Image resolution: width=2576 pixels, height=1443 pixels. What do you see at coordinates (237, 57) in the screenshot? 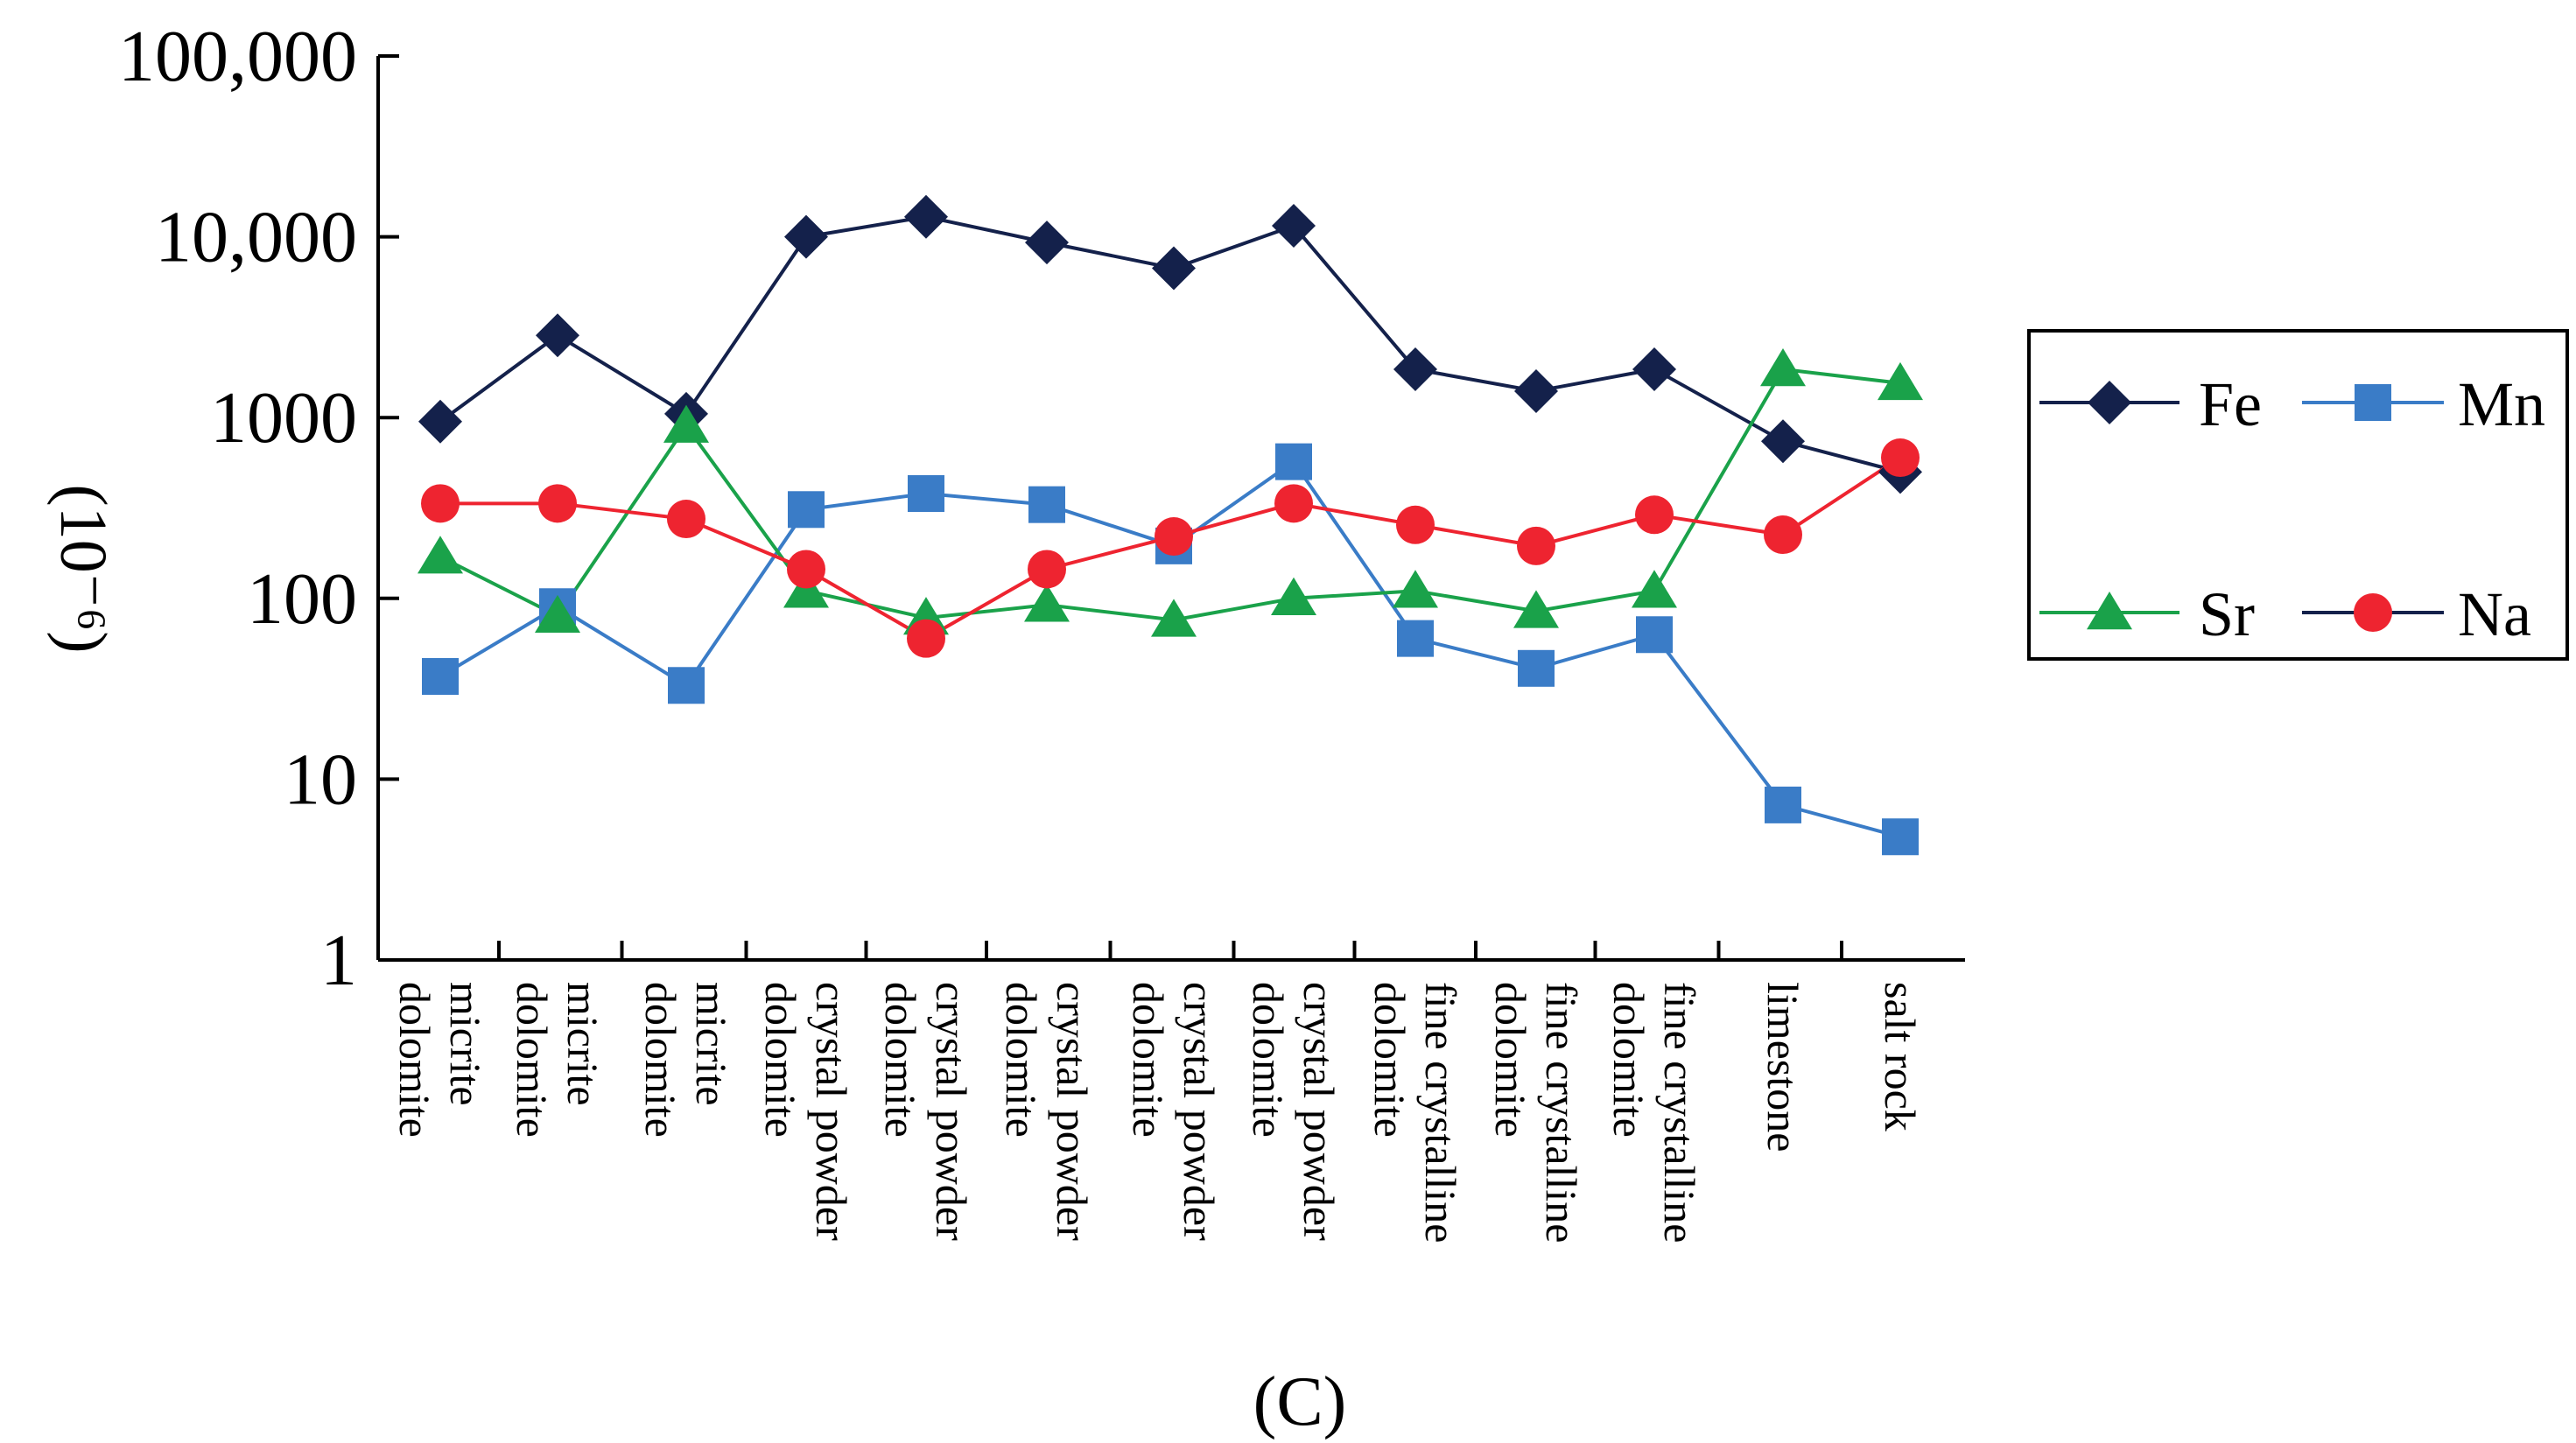
I see `y-tick-label: 100,000` at bounding box center [237, 57].